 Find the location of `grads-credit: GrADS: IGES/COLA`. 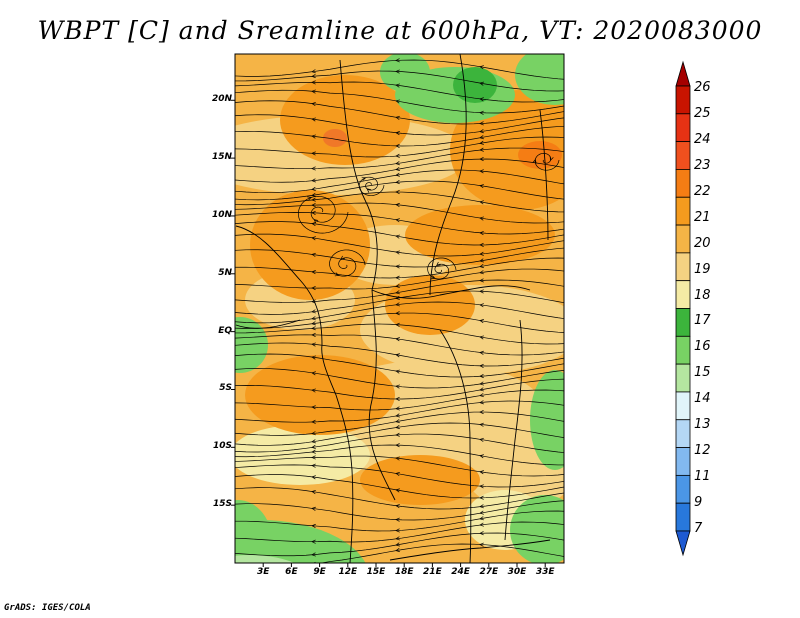

grads-credit: GrADS: IGES/COLA is located at coordinates (47, 608).